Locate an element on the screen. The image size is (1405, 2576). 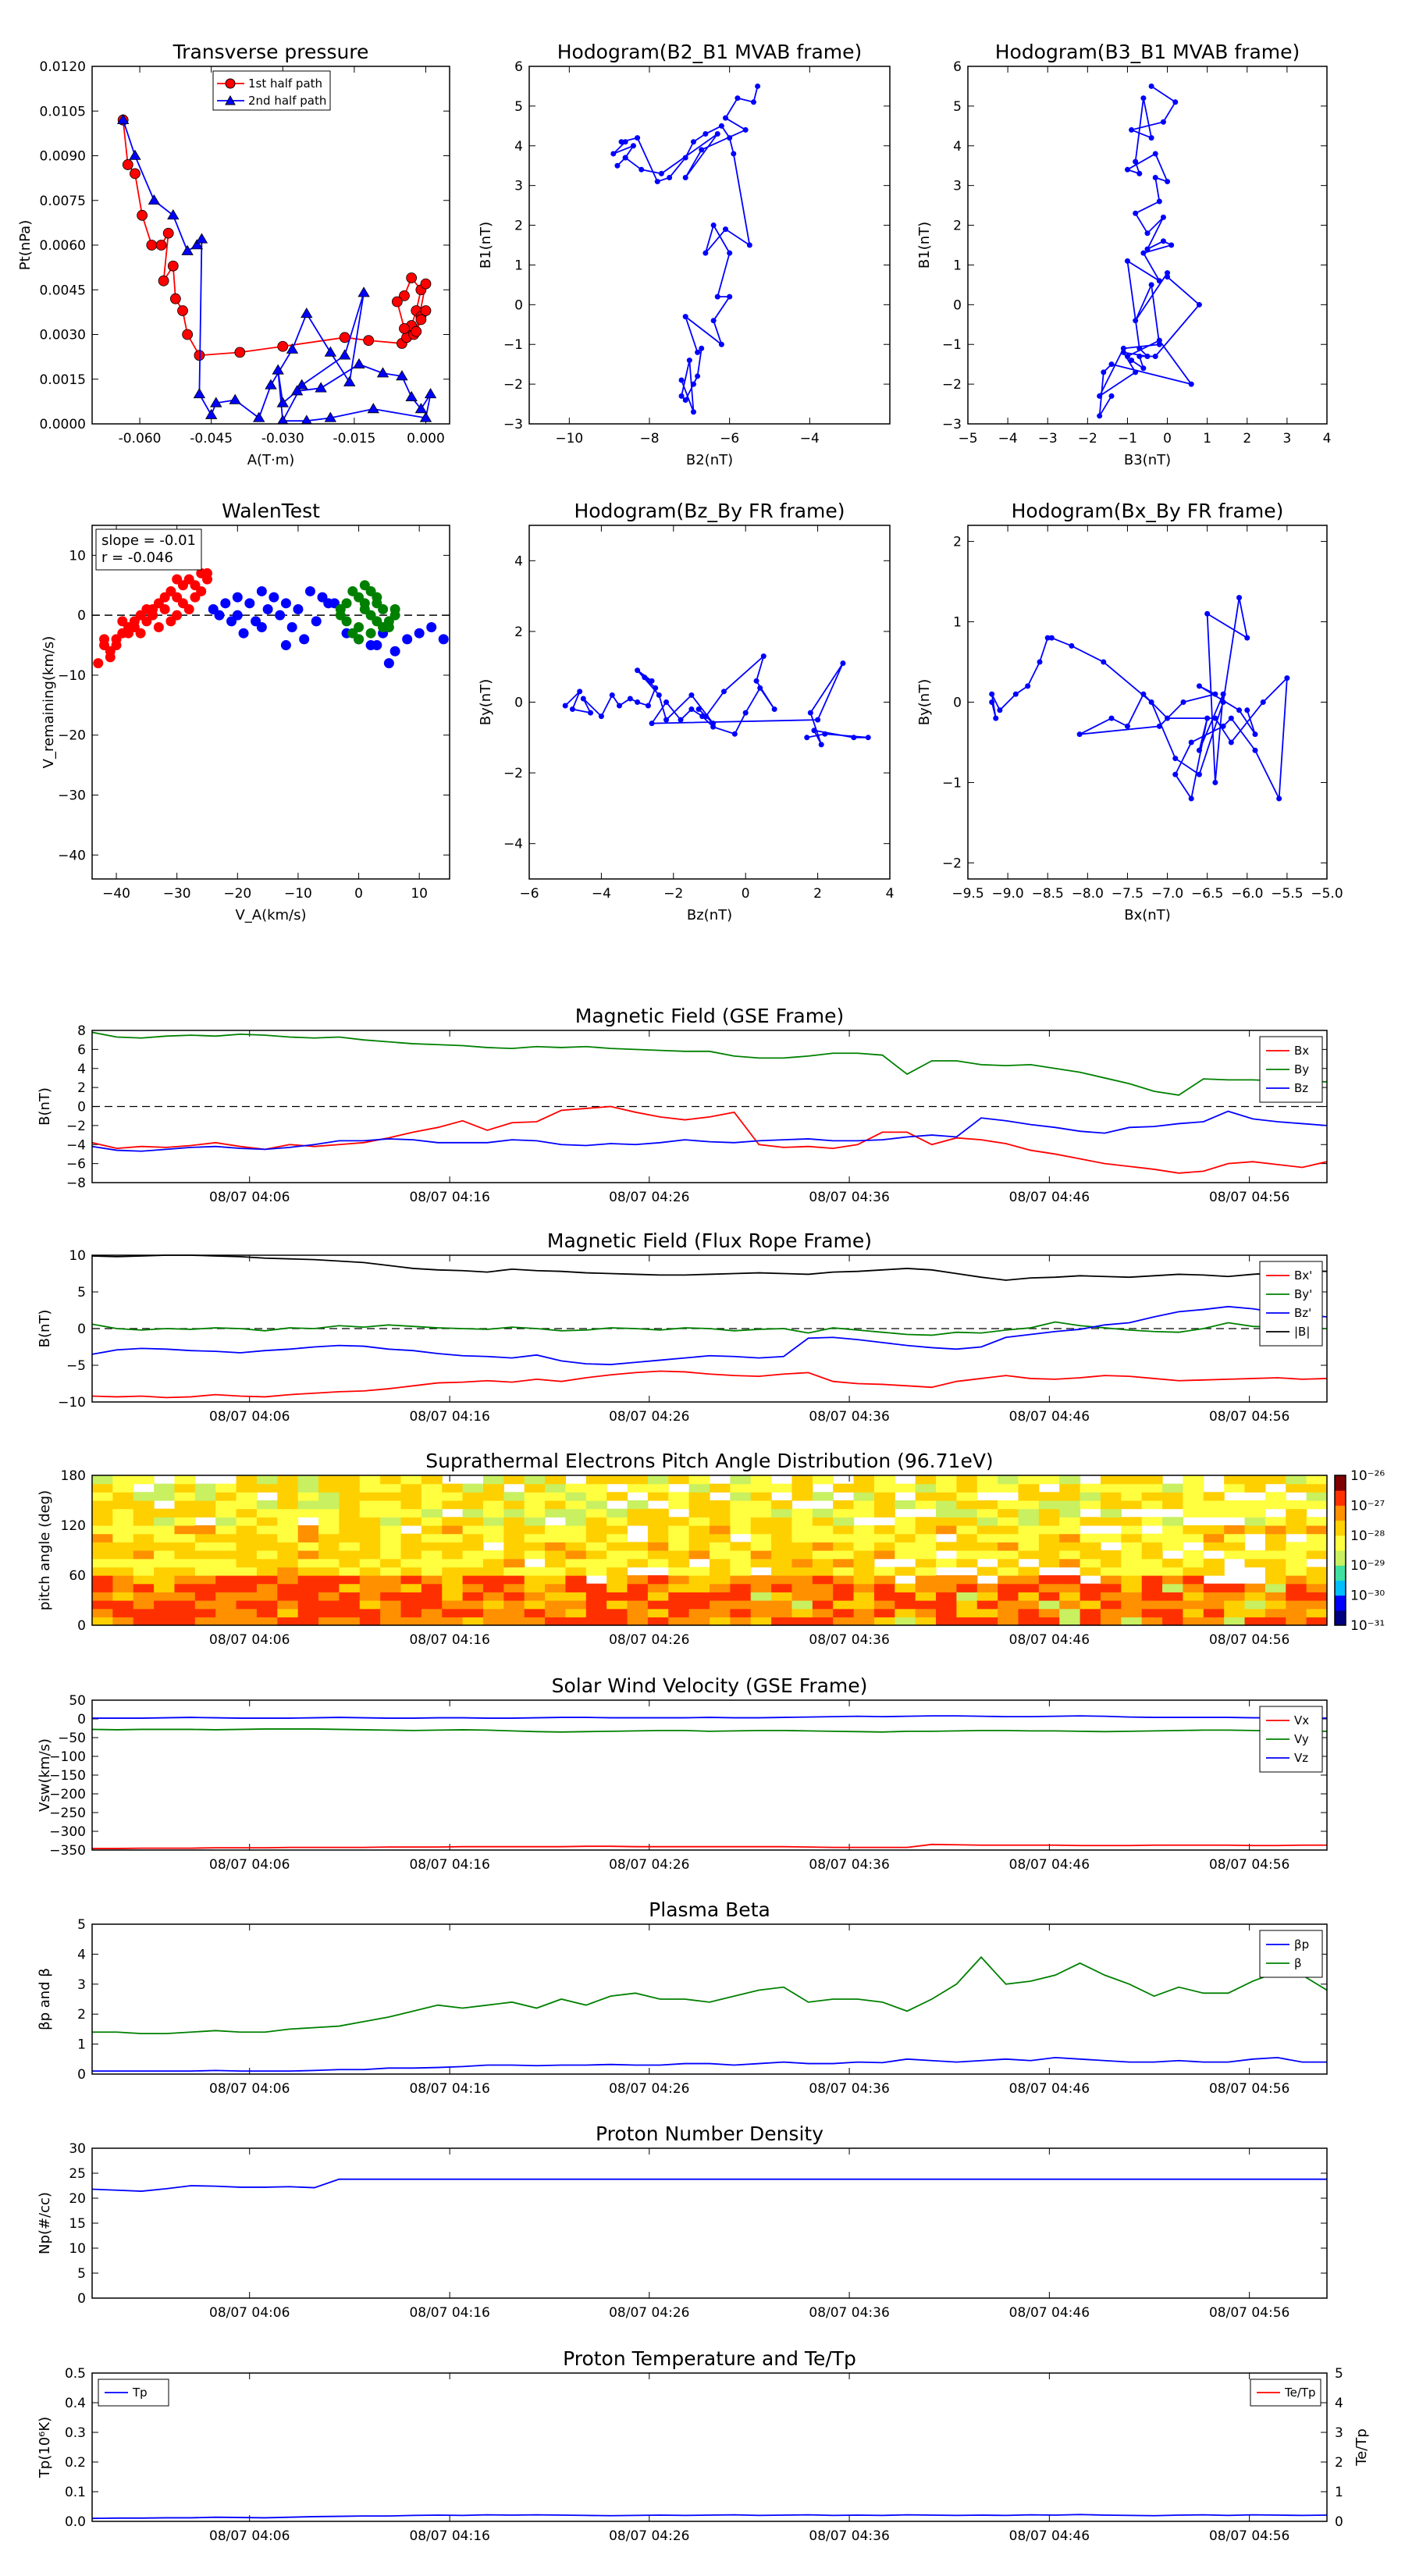
y2-axis-label: Te/Tp is located at coordinates (1362, 2447).